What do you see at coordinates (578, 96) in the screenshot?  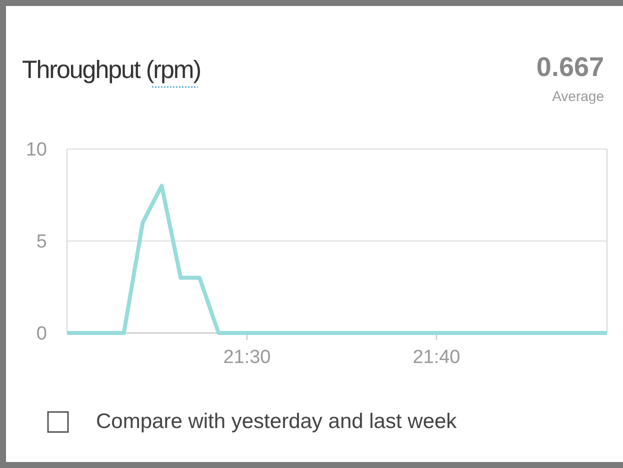 I see `text: Average` at bounding box center [578, 96].